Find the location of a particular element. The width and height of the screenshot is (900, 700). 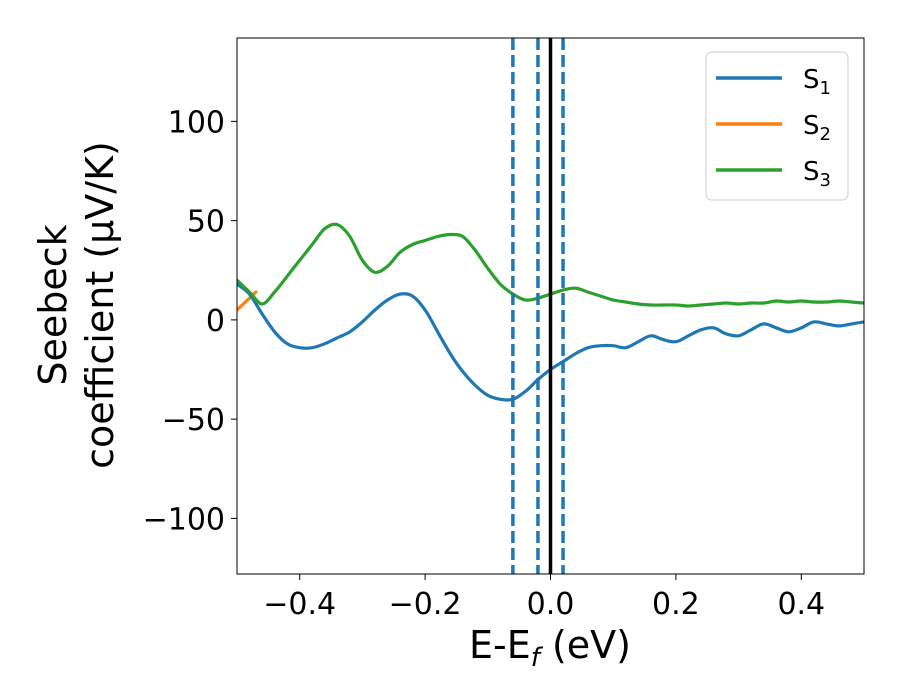

legend-label-s1: S1 is located at coordinates (817, 82).